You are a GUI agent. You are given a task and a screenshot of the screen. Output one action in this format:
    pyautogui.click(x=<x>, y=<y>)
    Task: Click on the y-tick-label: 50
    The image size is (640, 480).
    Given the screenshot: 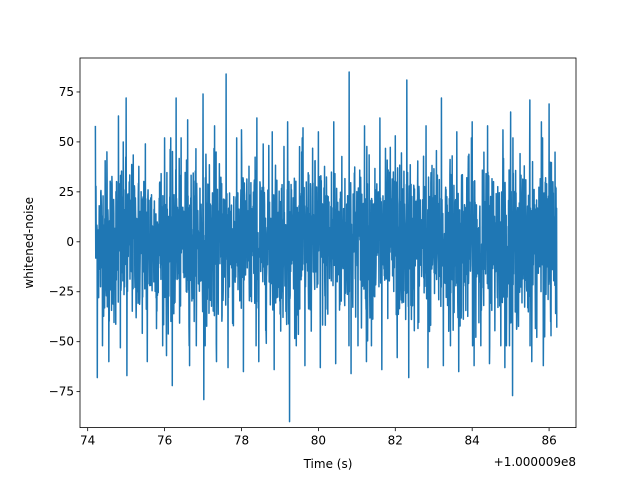 What is the action you would take?
    pyautogui.click(x=66, y=142)
    